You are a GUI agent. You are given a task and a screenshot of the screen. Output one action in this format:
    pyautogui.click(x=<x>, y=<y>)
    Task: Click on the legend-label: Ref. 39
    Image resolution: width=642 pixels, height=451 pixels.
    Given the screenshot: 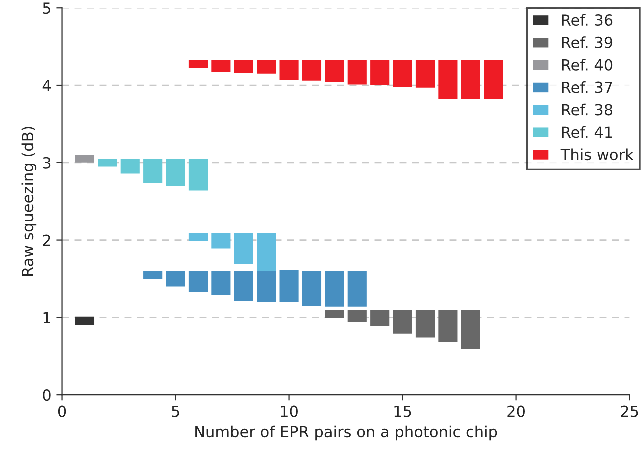 What is the action you would take?
    pyautogui.click(x=587, y=42)
    